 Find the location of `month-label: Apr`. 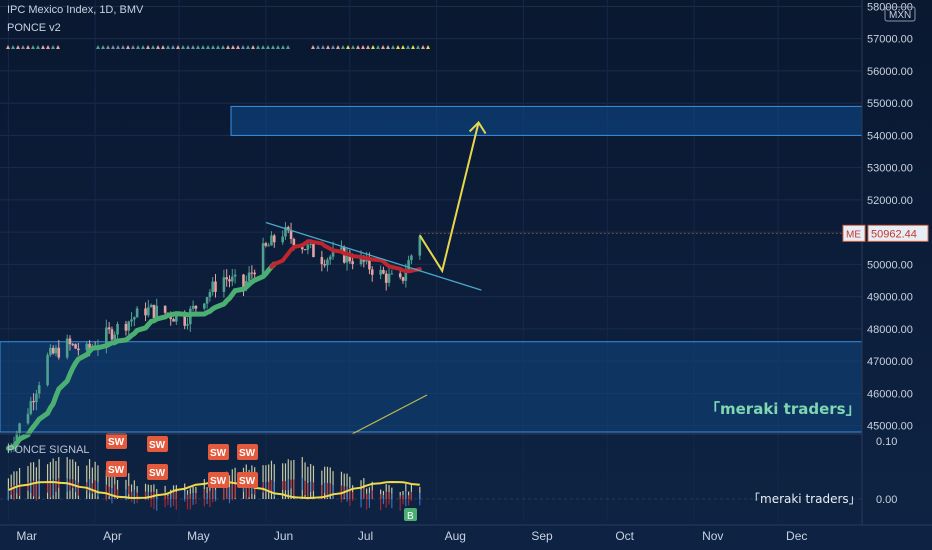

month-label: Apr is located at coordinates (112, 536).